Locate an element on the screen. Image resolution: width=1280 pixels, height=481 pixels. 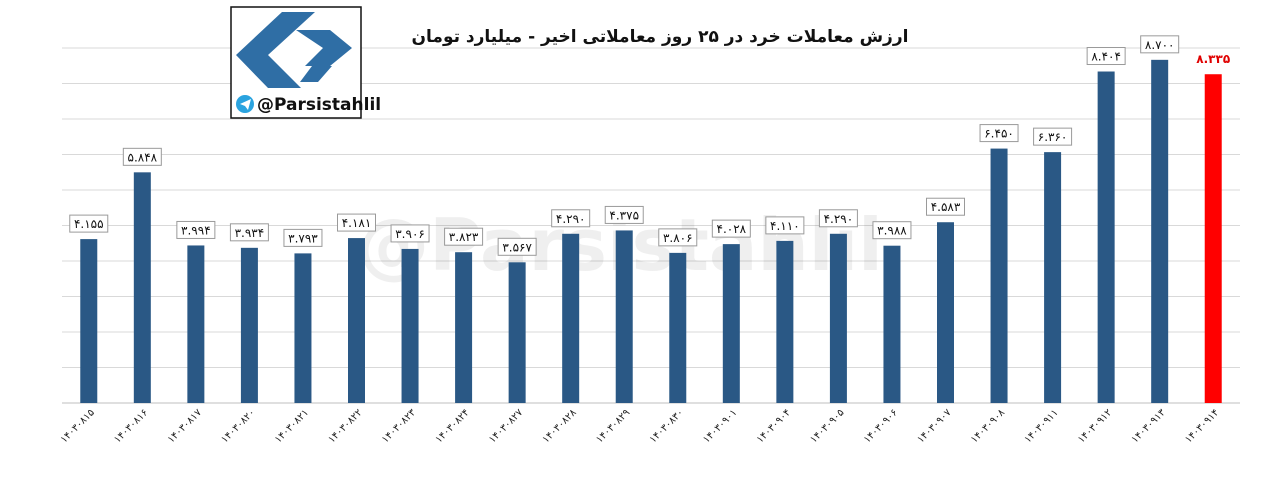
data-label: ۸.۴۰۴ is located at coordinates (1106, 57).